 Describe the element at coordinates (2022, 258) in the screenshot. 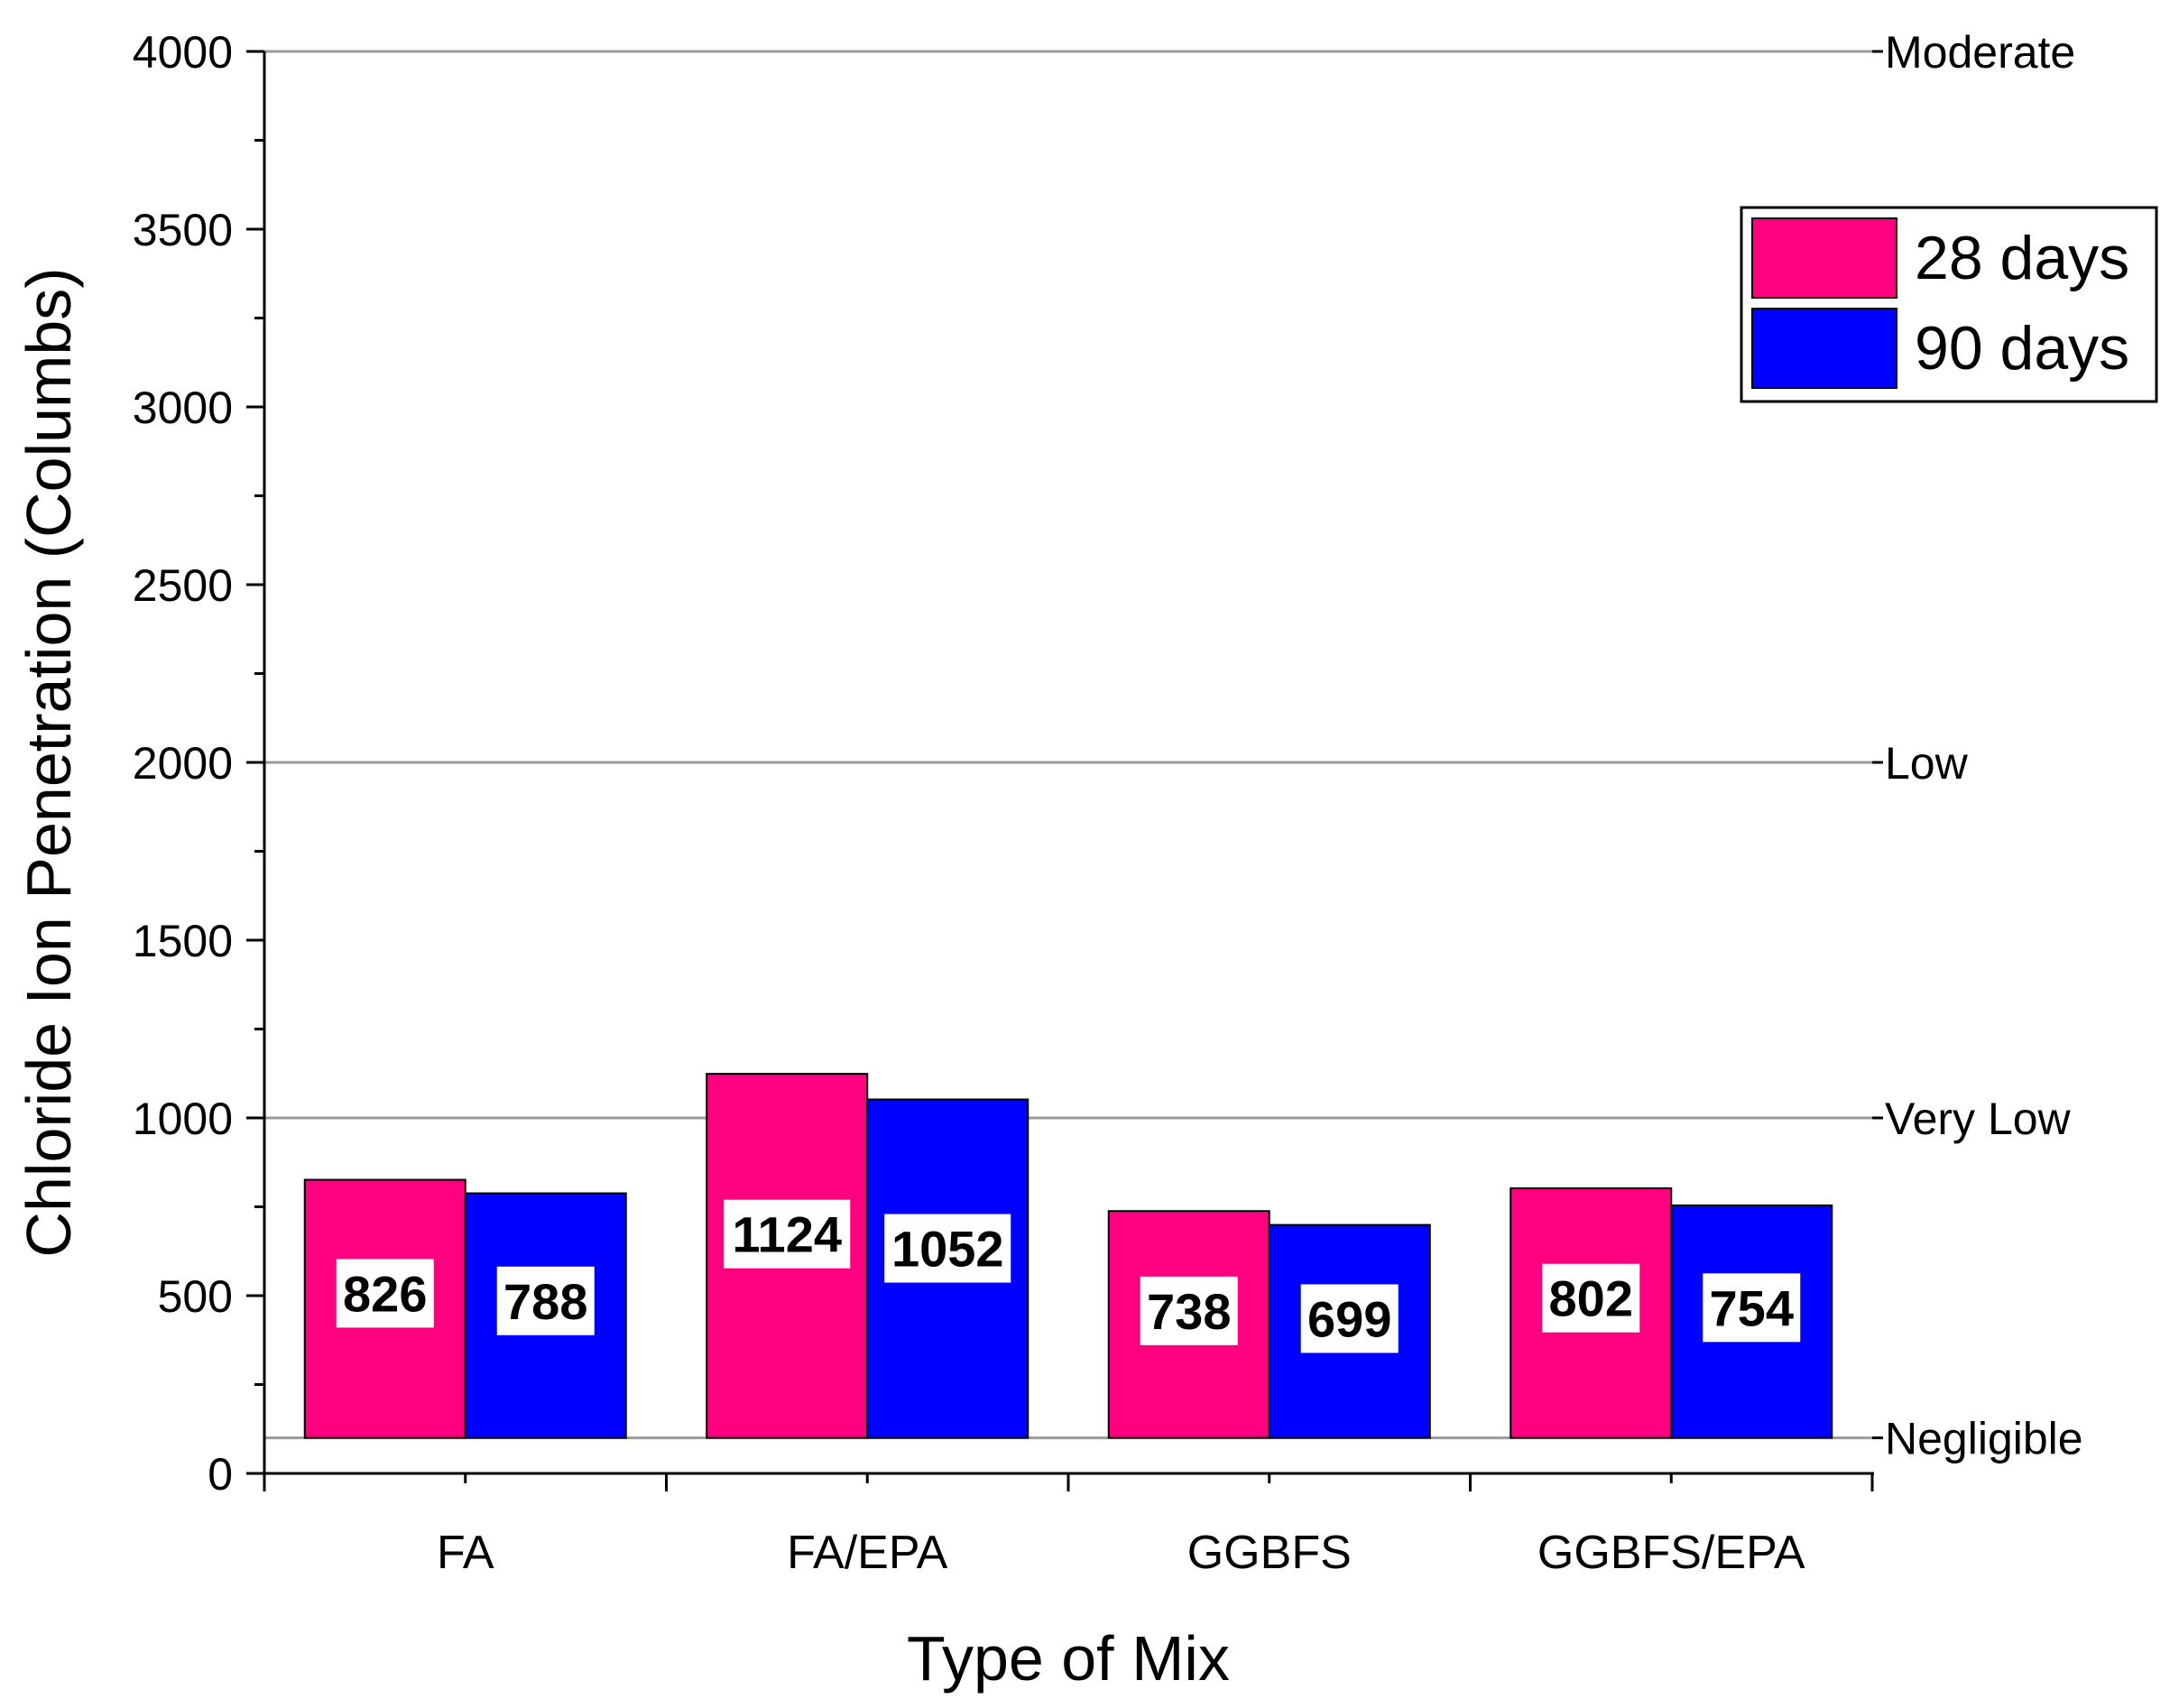

I see `legend-label: 28 days` at that location.